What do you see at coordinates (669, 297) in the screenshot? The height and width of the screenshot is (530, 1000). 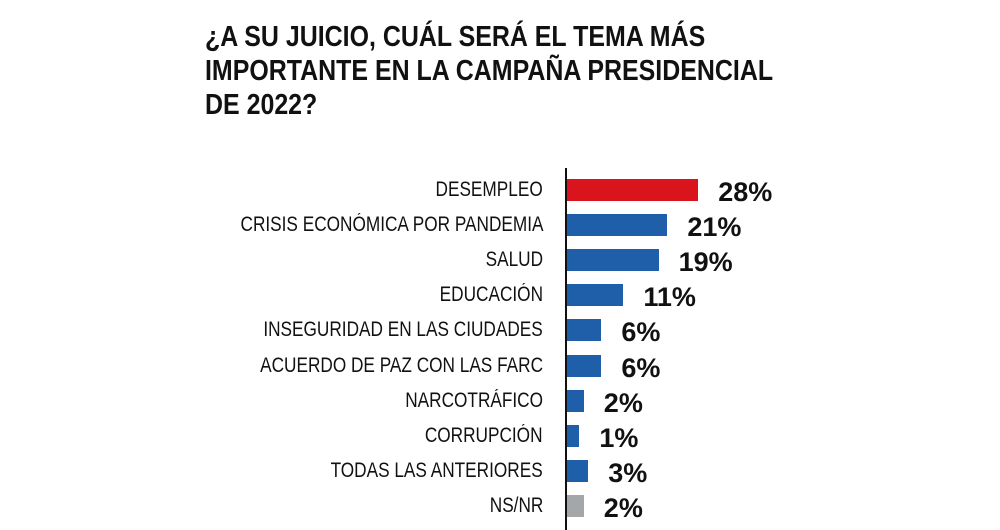 I see `data-label: 11%` at bounding box center [669, 297].